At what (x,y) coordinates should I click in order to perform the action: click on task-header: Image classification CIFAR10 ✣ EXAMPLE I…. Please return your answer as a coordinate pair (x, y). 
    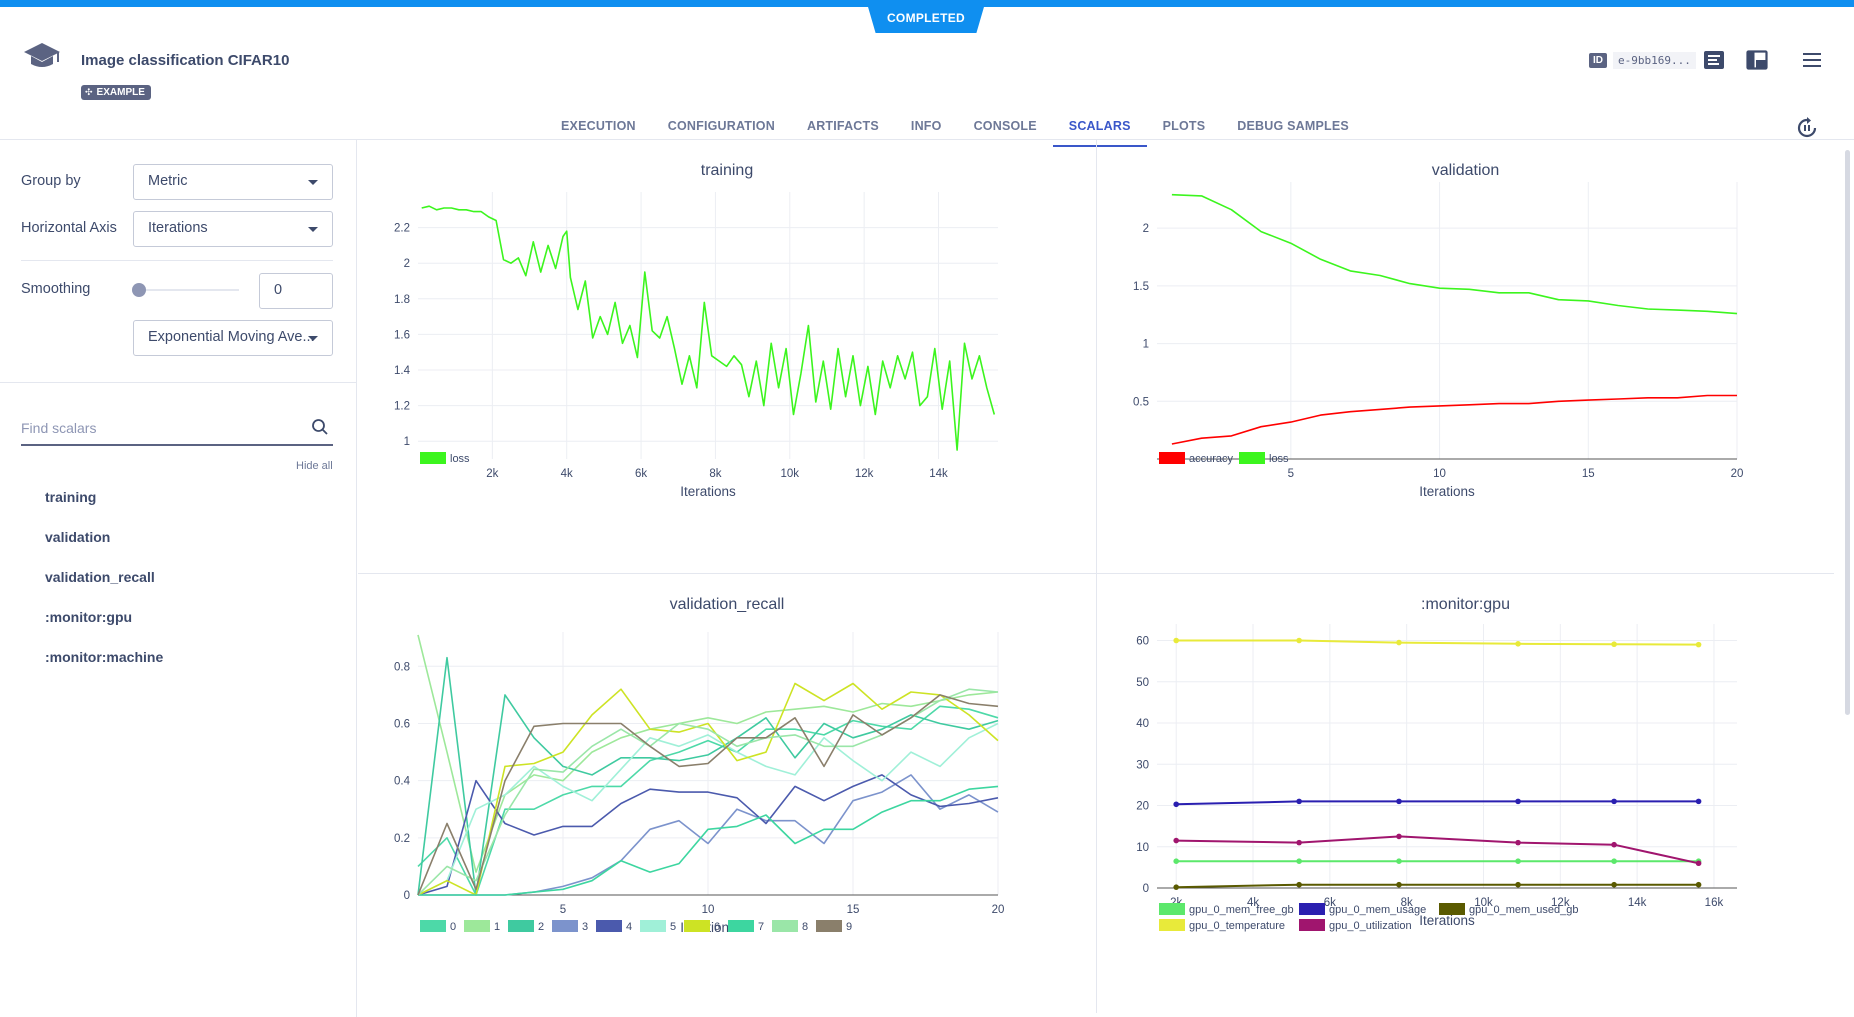
    Looking at the image, I should click on (927, 77).